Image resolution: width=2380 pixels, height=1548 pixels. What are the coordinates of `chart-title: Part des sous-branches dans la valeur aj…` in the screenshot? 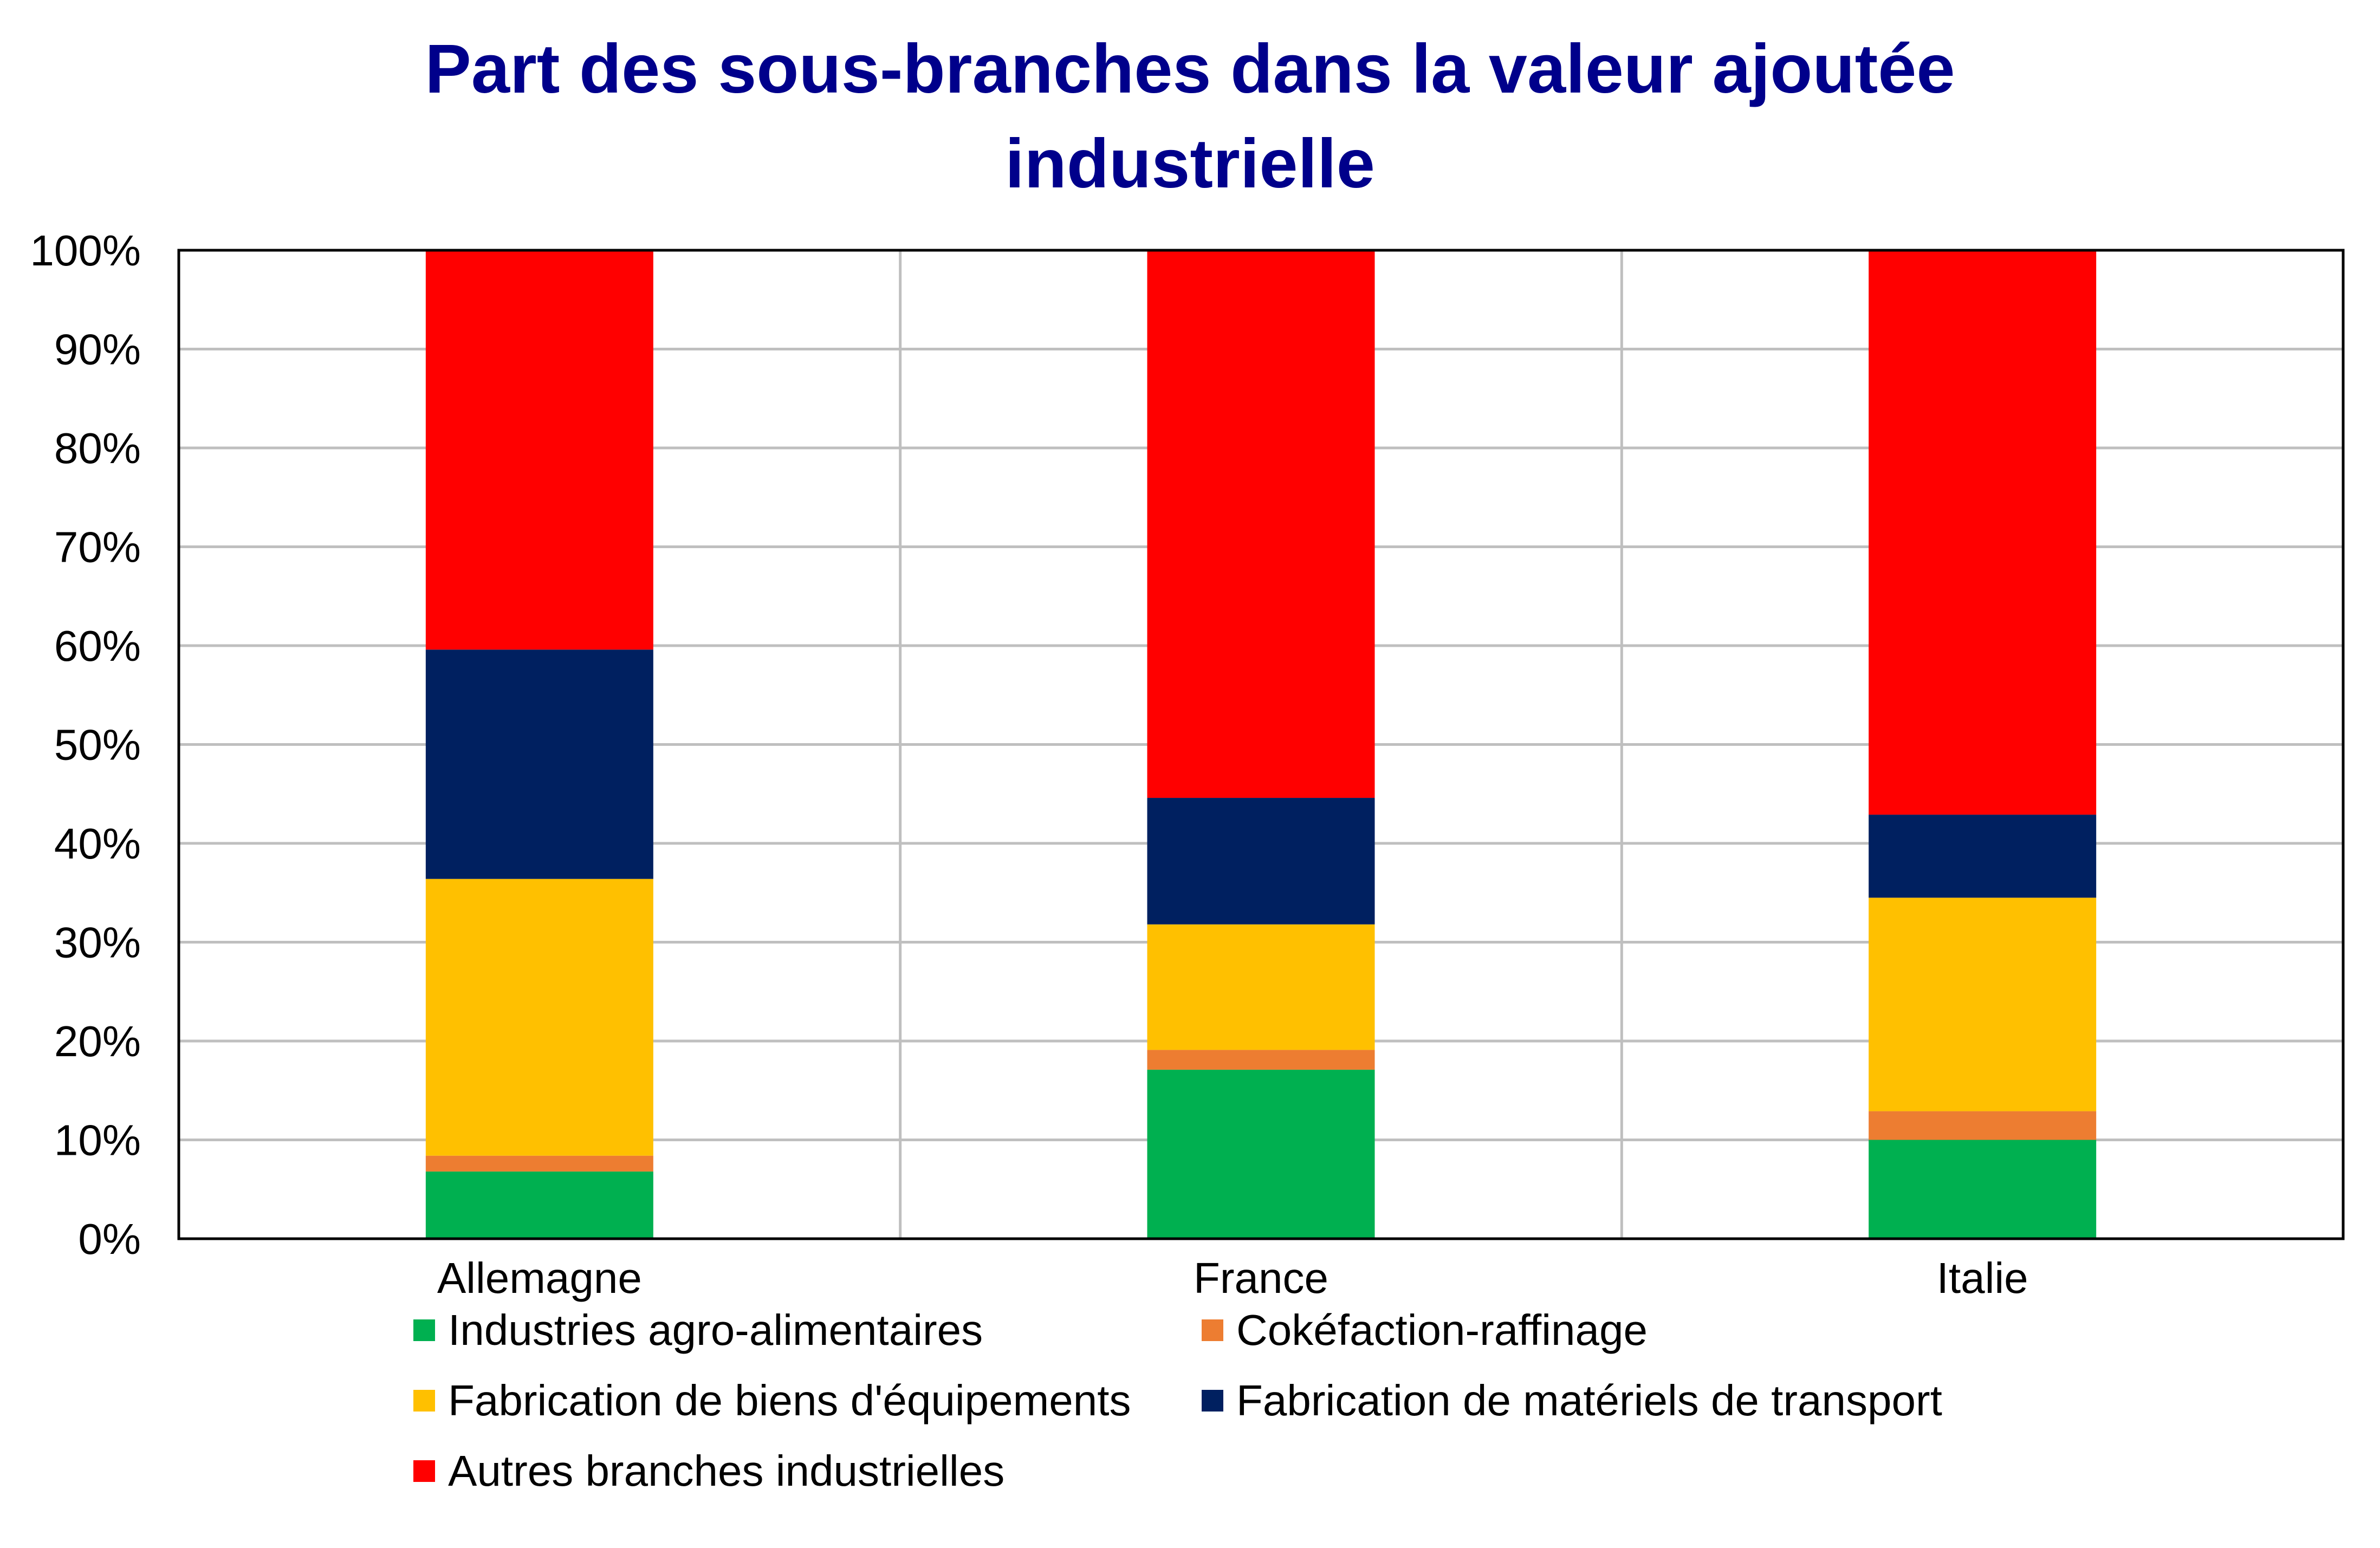 It's located at (1190, 117).